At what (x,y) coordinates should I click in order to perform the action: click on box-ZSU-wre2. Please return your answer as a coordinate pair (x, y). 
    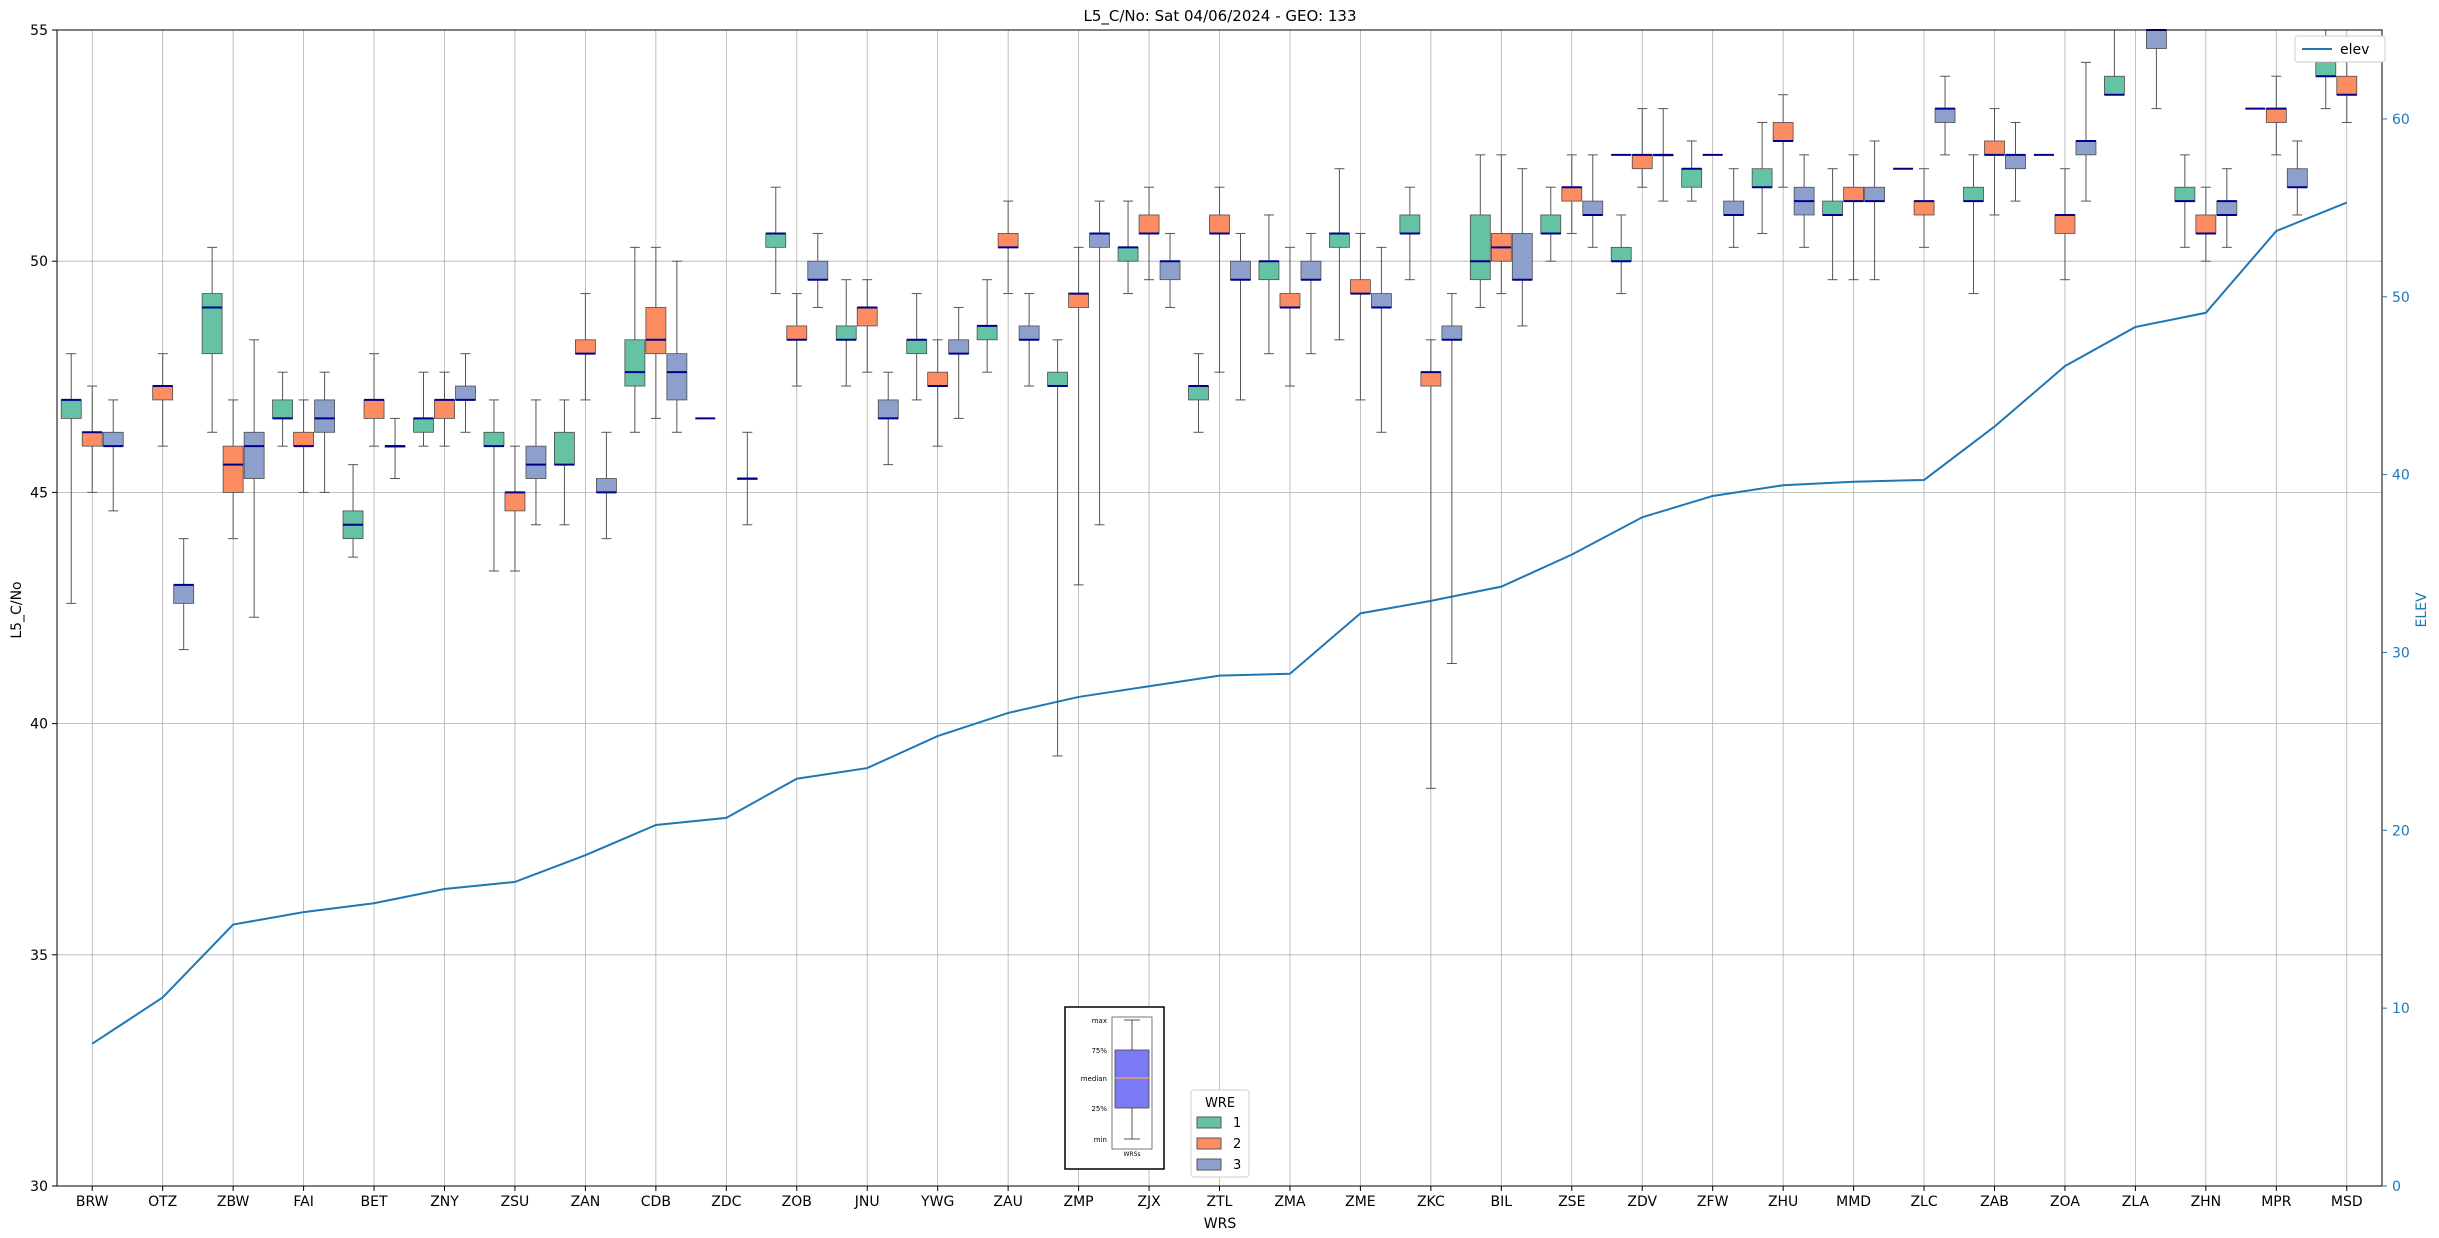
    Looking at the image, I should click on (515, 508).